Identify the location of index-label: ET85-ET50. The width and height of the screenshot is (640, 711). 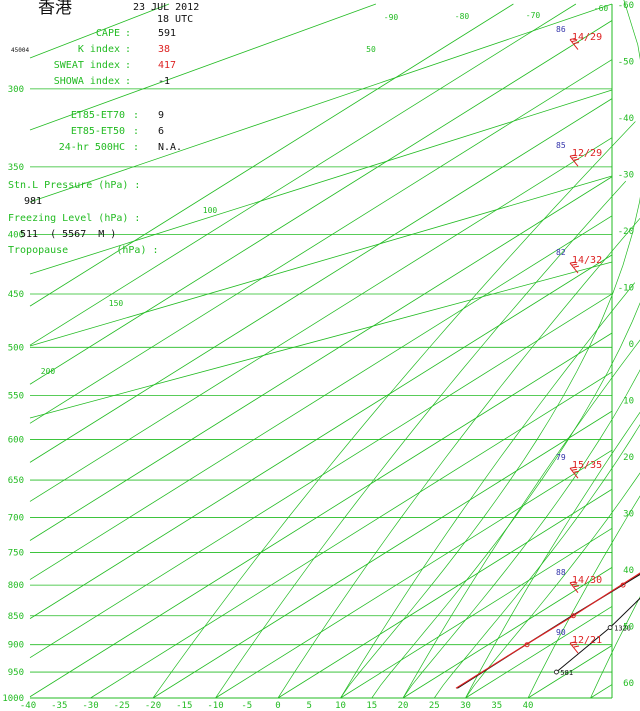
(97, 131).